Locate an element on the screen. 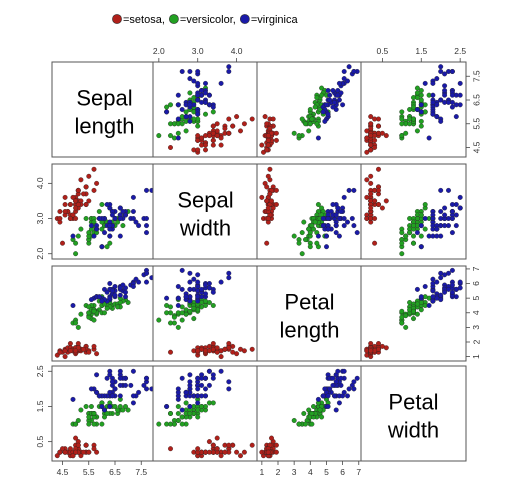  x-tick-label: 2 is located at coordinates (278, 472).